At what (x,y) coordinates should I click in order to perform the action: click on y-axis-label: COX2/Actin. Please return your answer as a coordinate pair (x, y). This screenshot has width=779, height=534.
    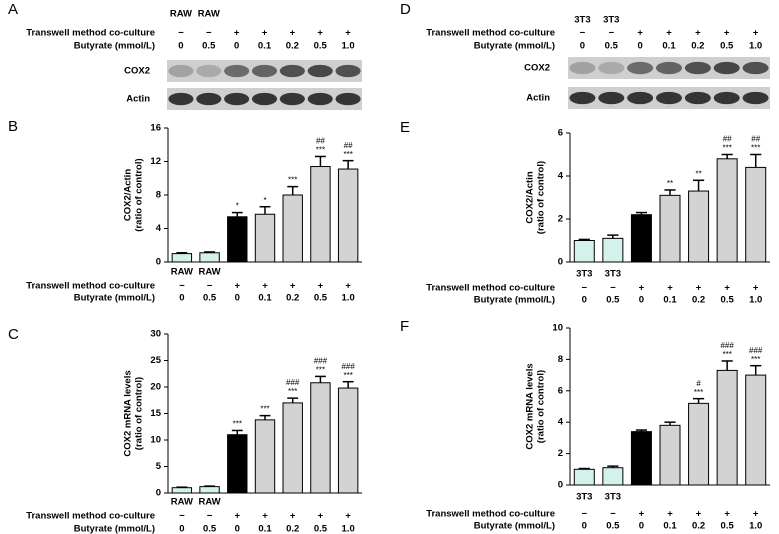
    Looking at the image, I should click on (128, 195).